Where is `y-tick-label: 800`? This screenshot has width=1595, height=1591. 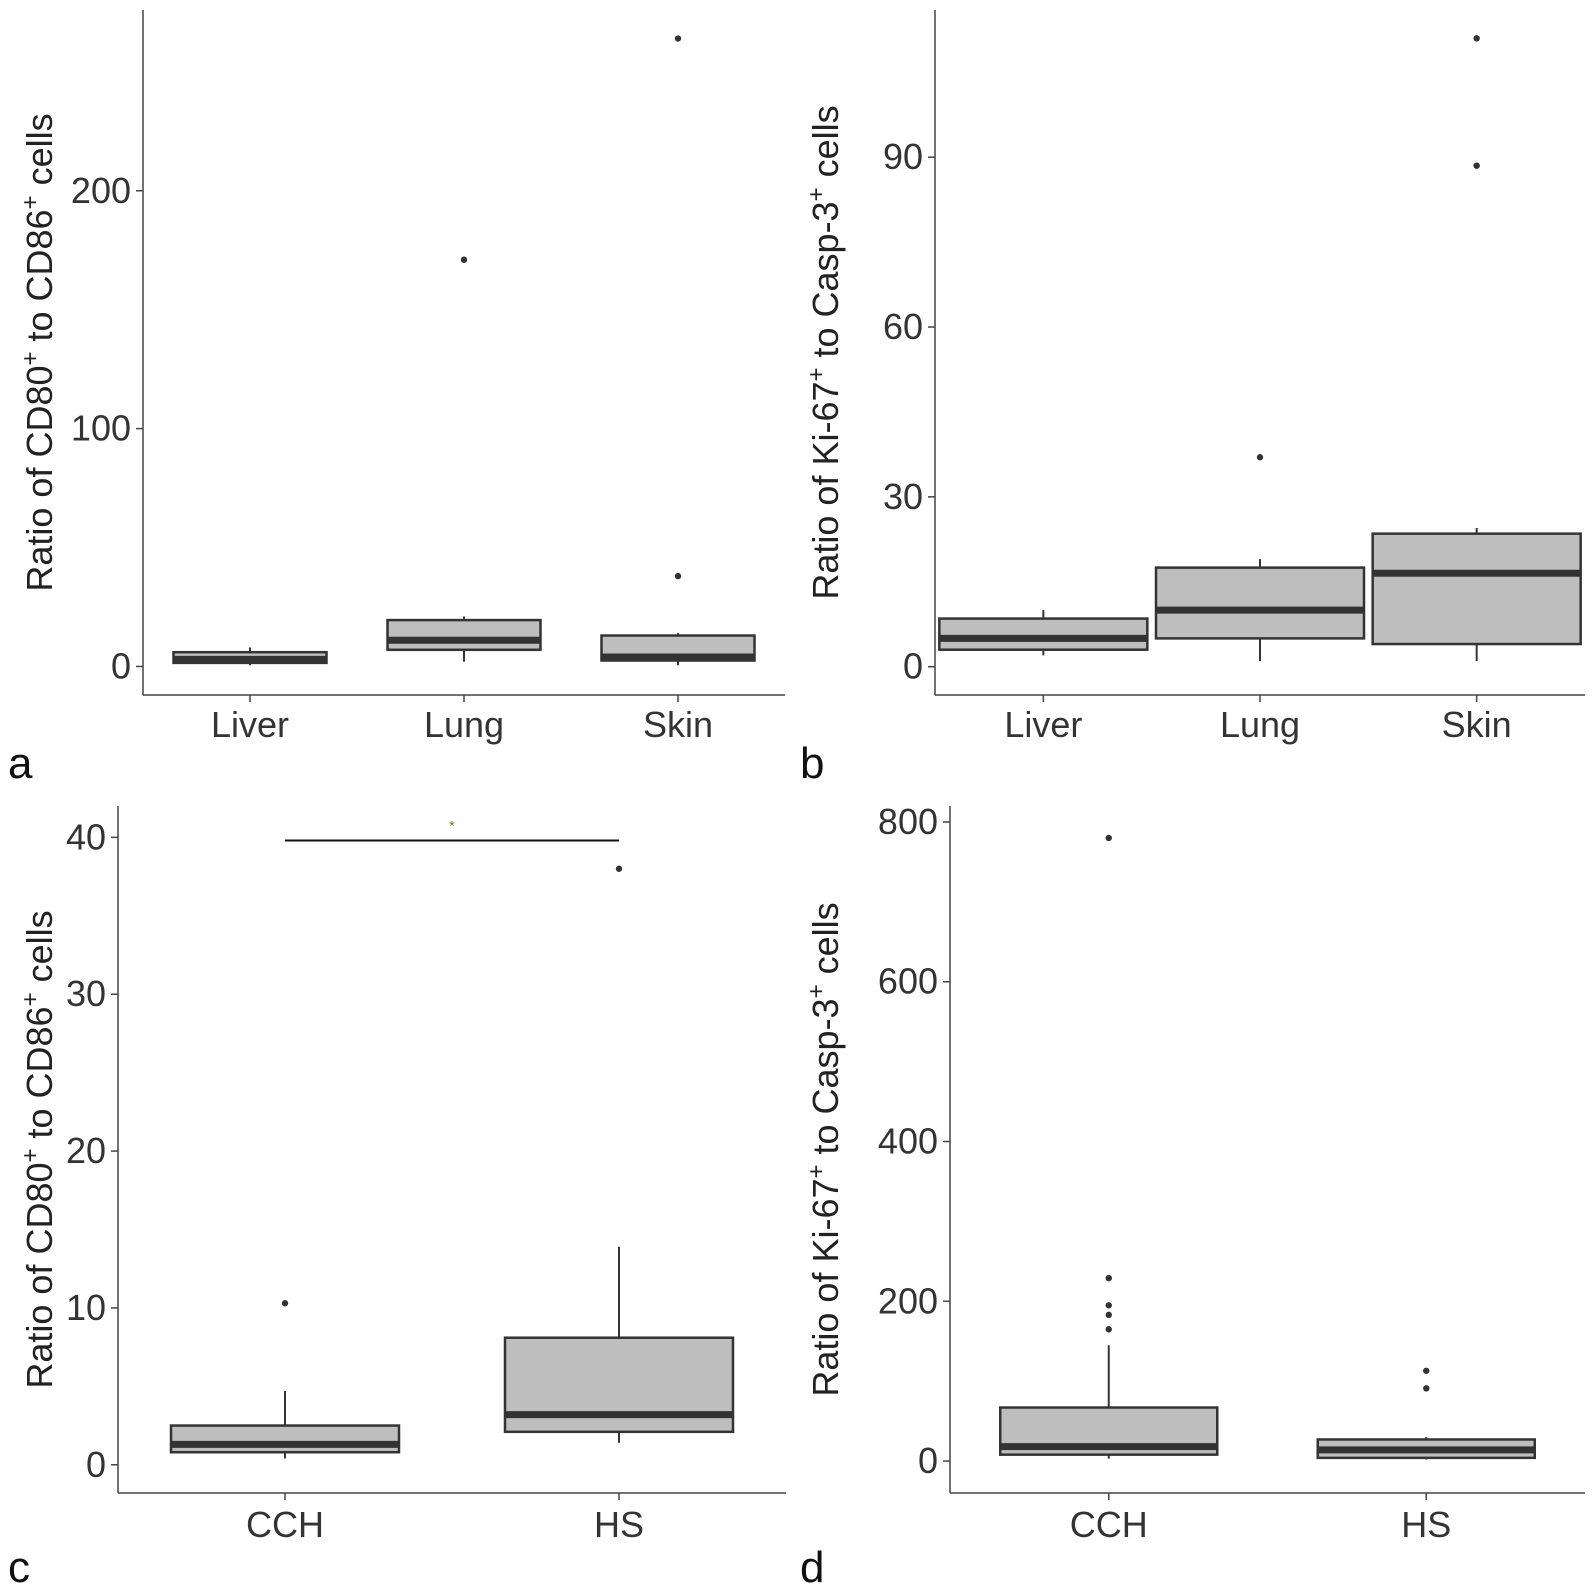 y-tick-label: 800 is located at coordinates (908, 821).